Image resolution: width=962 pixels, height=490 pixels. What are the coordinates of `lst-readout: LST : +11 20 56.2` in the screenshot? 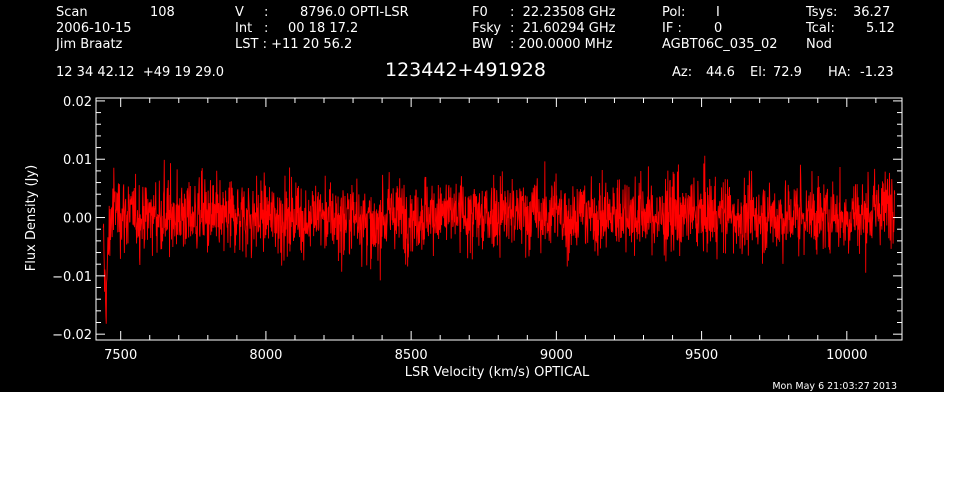 It's located at (294, 44).